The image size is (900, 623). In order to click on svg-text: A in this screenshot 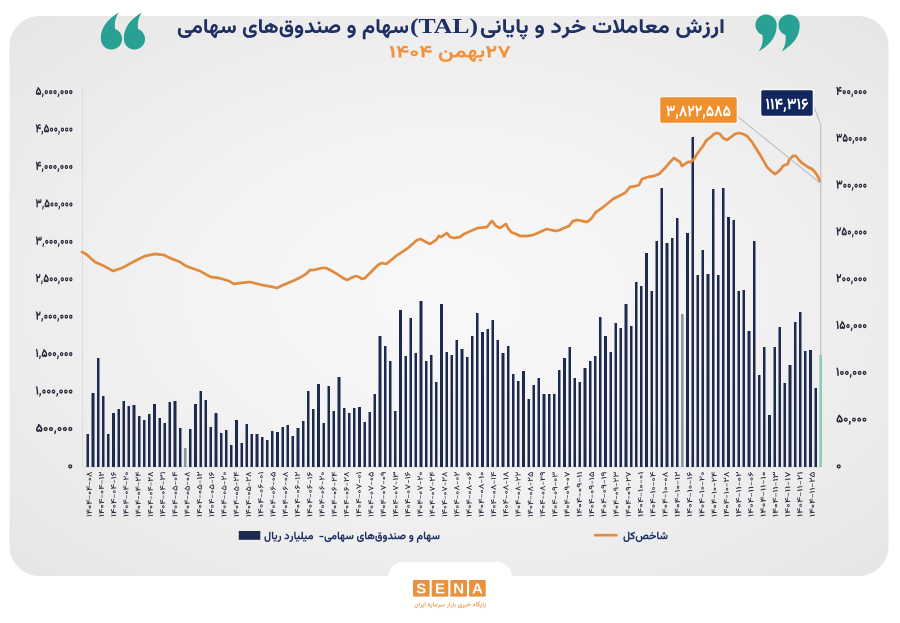, I will do `click(477, 588)`.